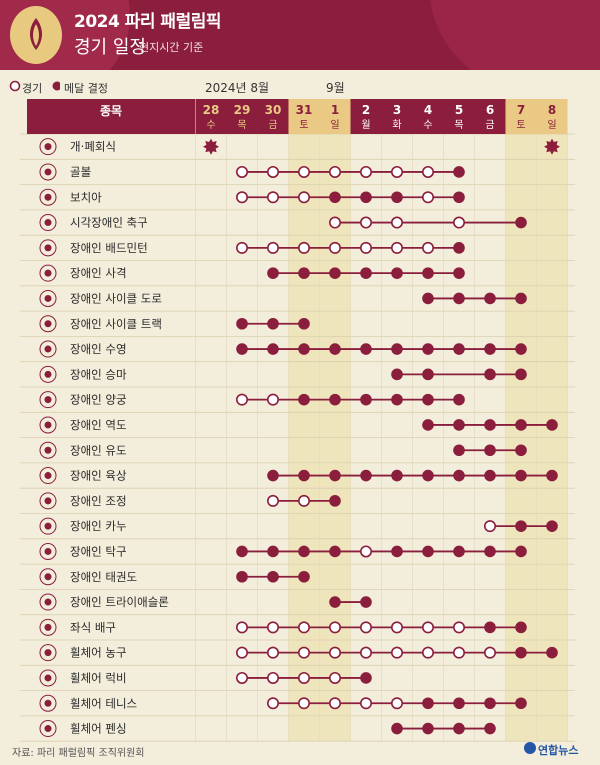 This screenshot has width=600, height=765. Describe the element at coordinates (80, 172) in the screenshot. I see `sport-name: 골볼` at that location.